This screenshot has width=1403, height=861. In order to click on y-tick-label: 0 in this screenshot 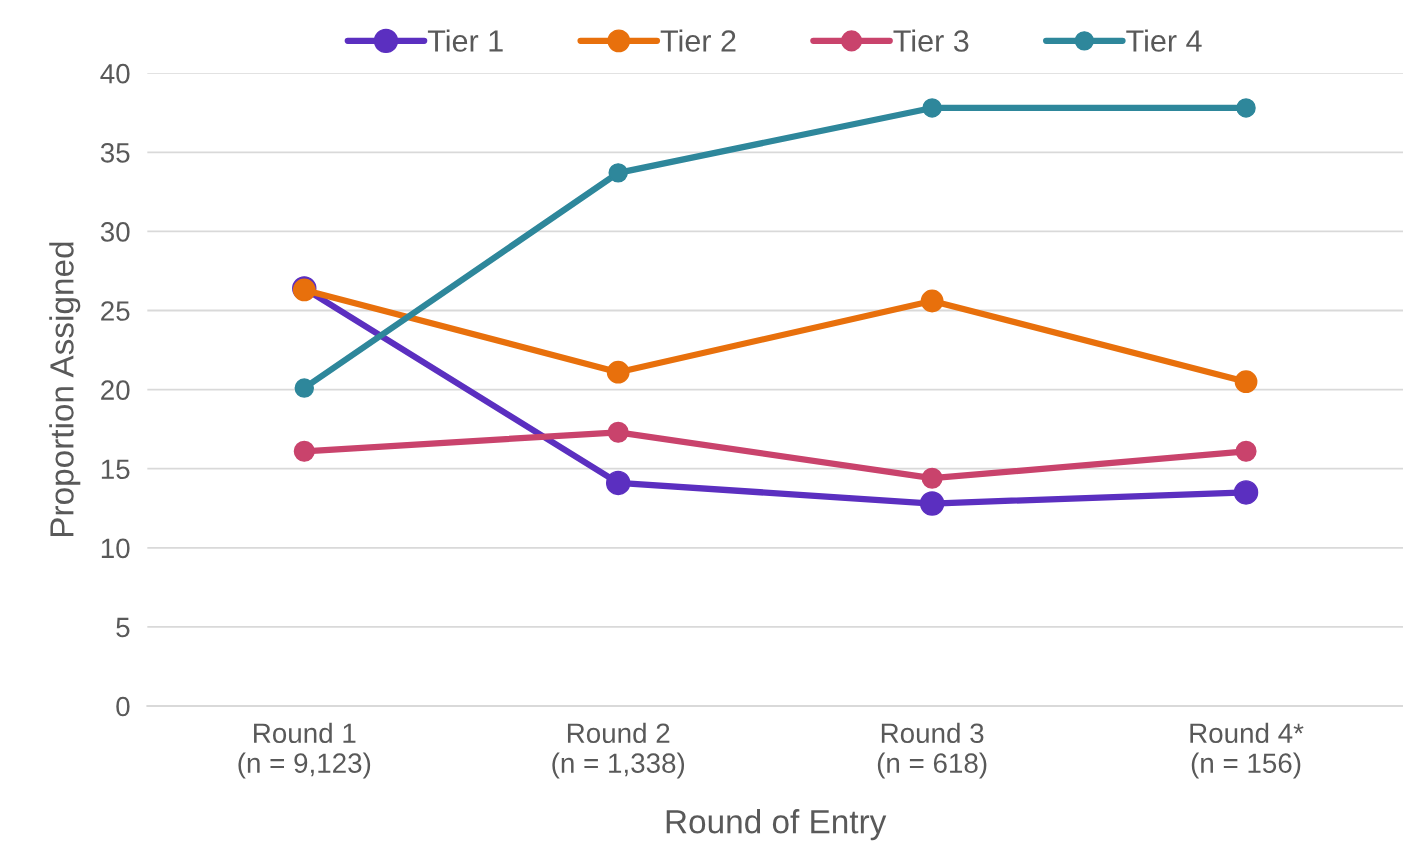, I will do `click(123, 706)`.